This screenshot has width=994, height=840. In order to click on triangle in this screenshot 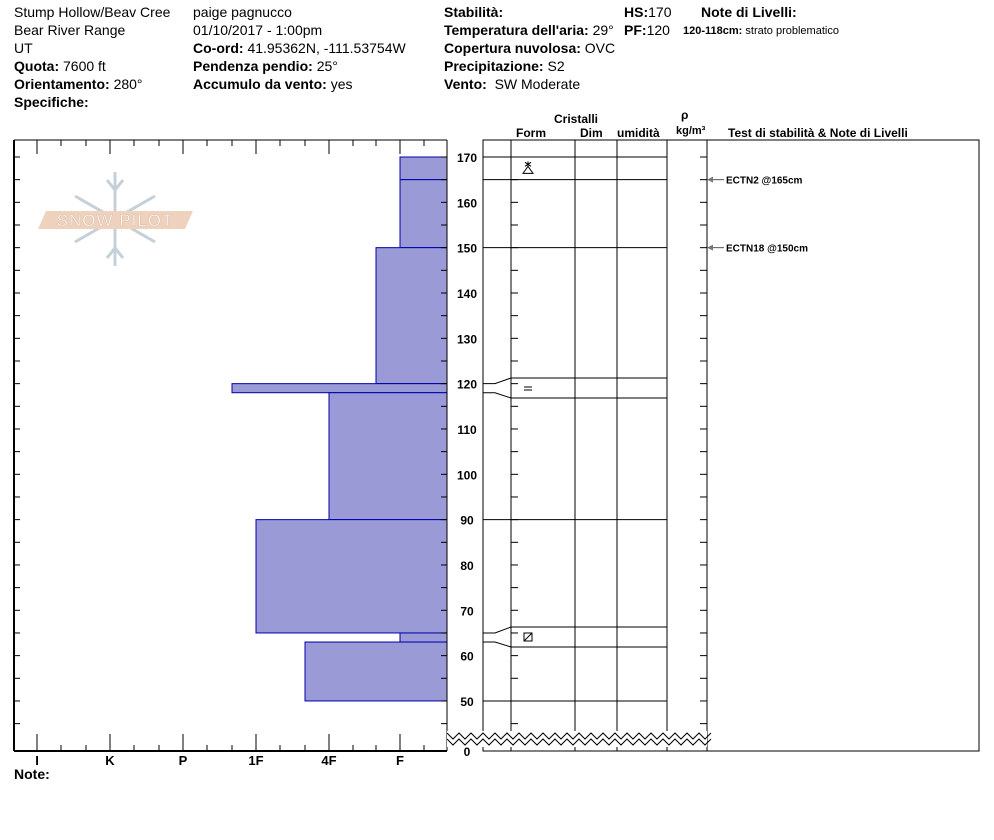, I will do `click(528, 169)`.